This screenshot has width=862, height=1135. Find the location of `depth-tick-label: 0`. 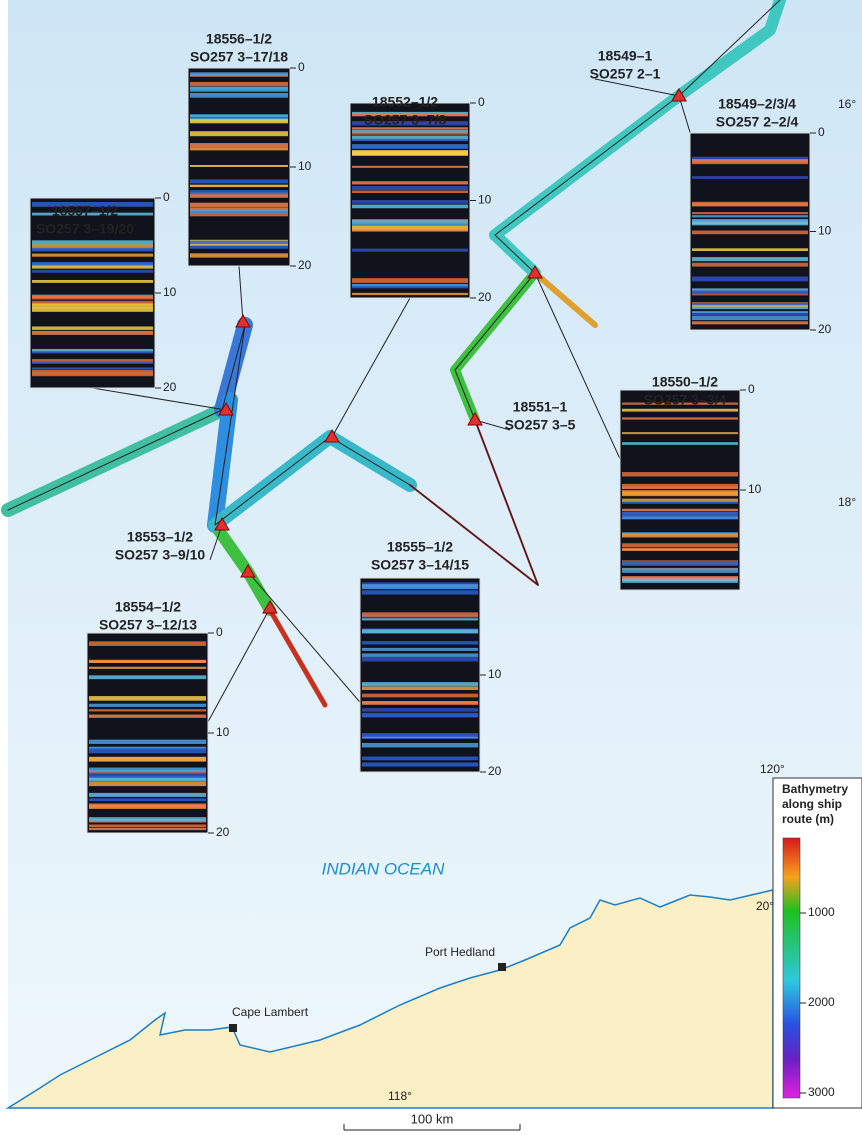

depth-tick-label: 0 is located at coordinates (166, 197).